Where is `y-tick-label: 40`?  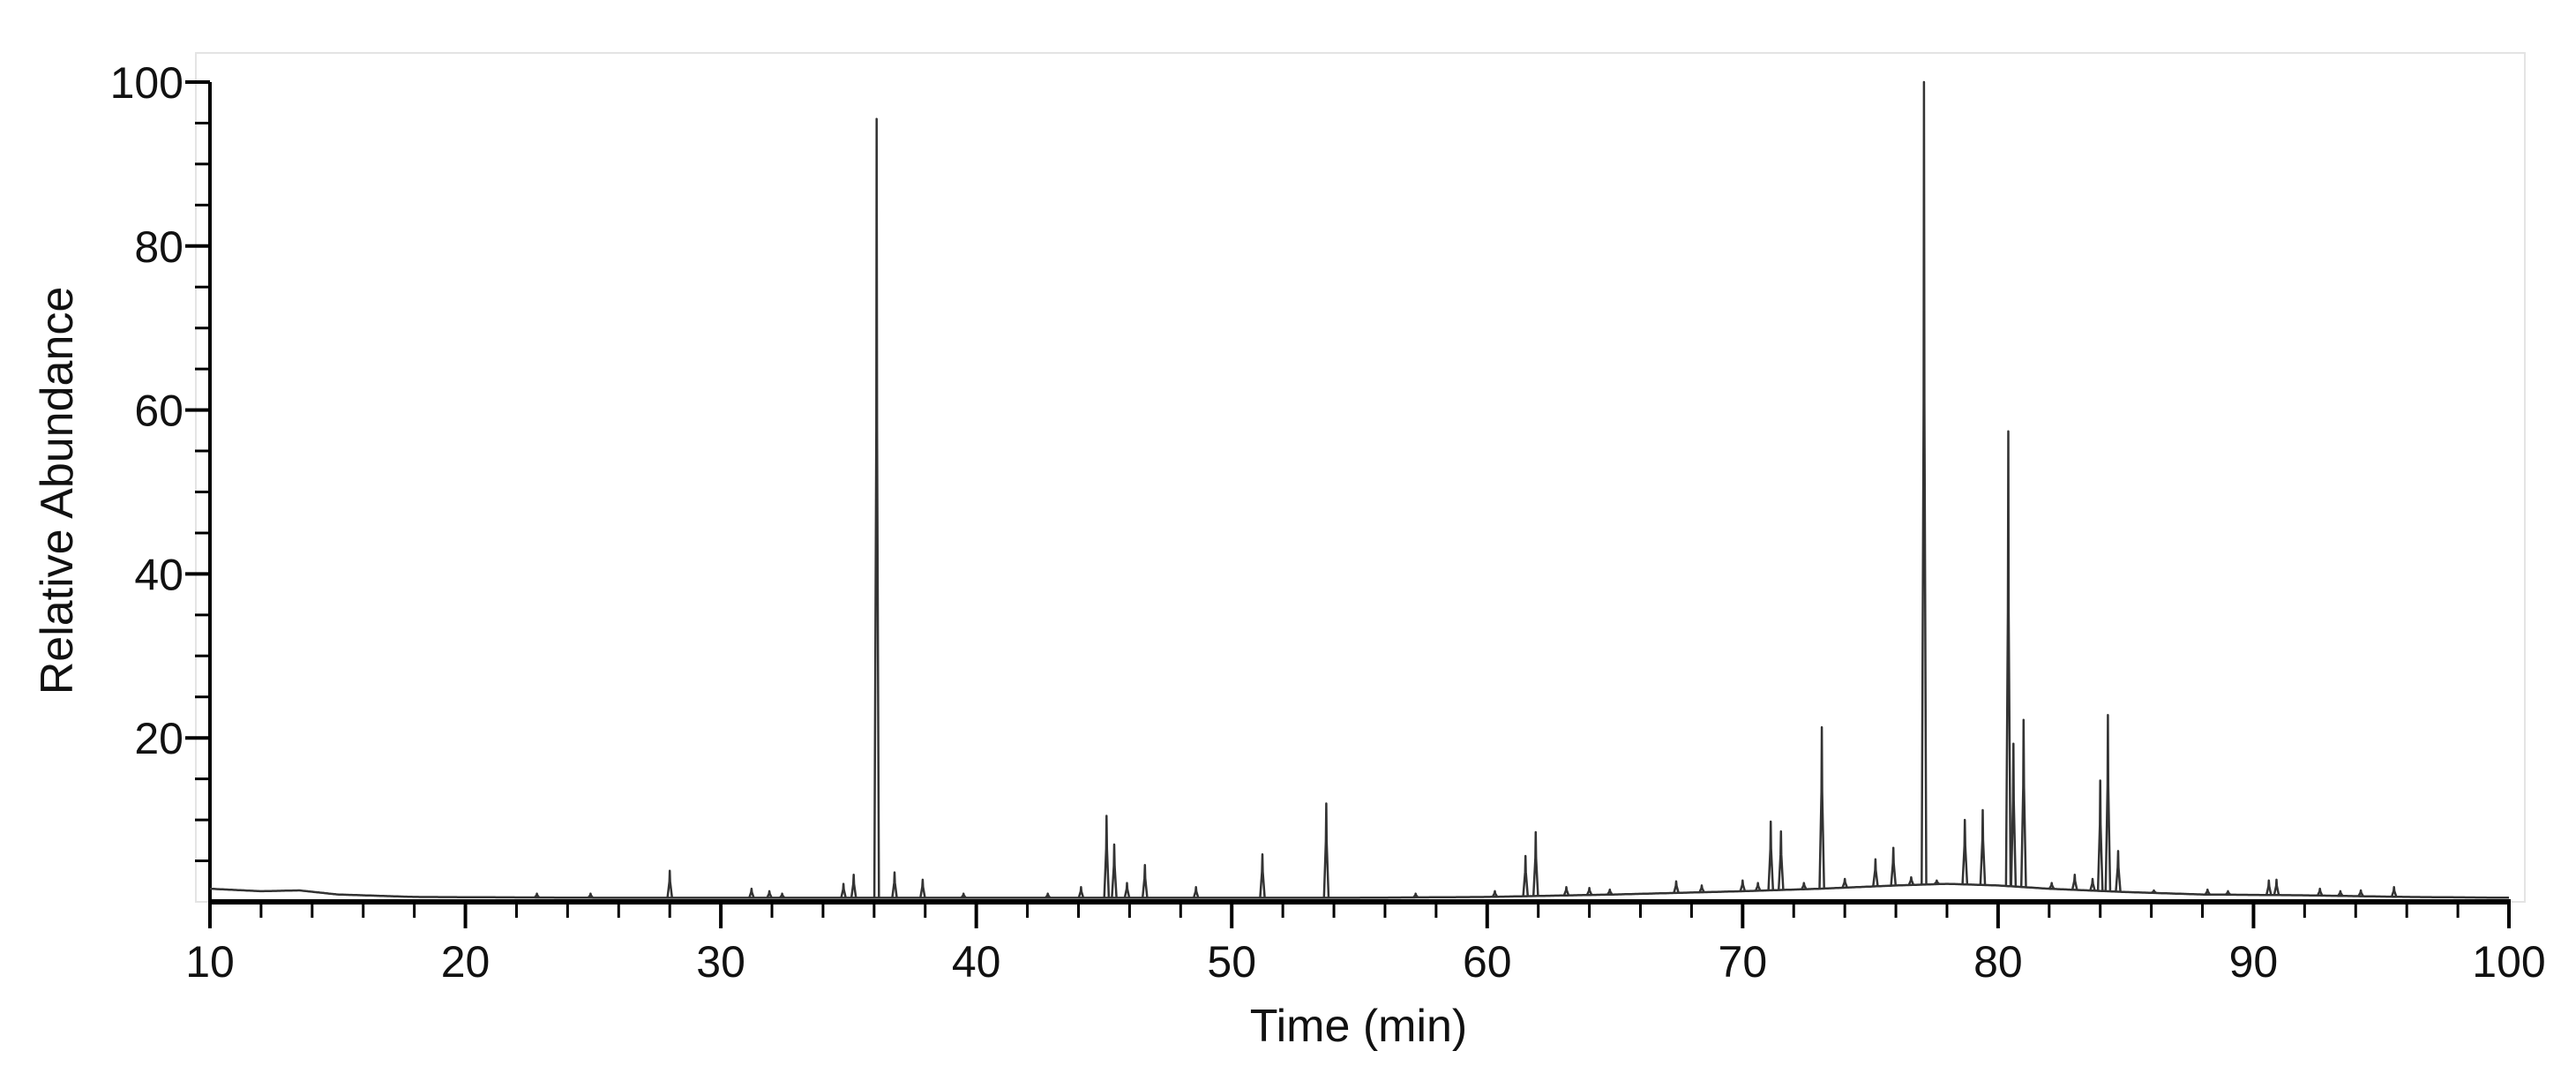 y-tick-label: 40 is located at coordinates (159, 575).